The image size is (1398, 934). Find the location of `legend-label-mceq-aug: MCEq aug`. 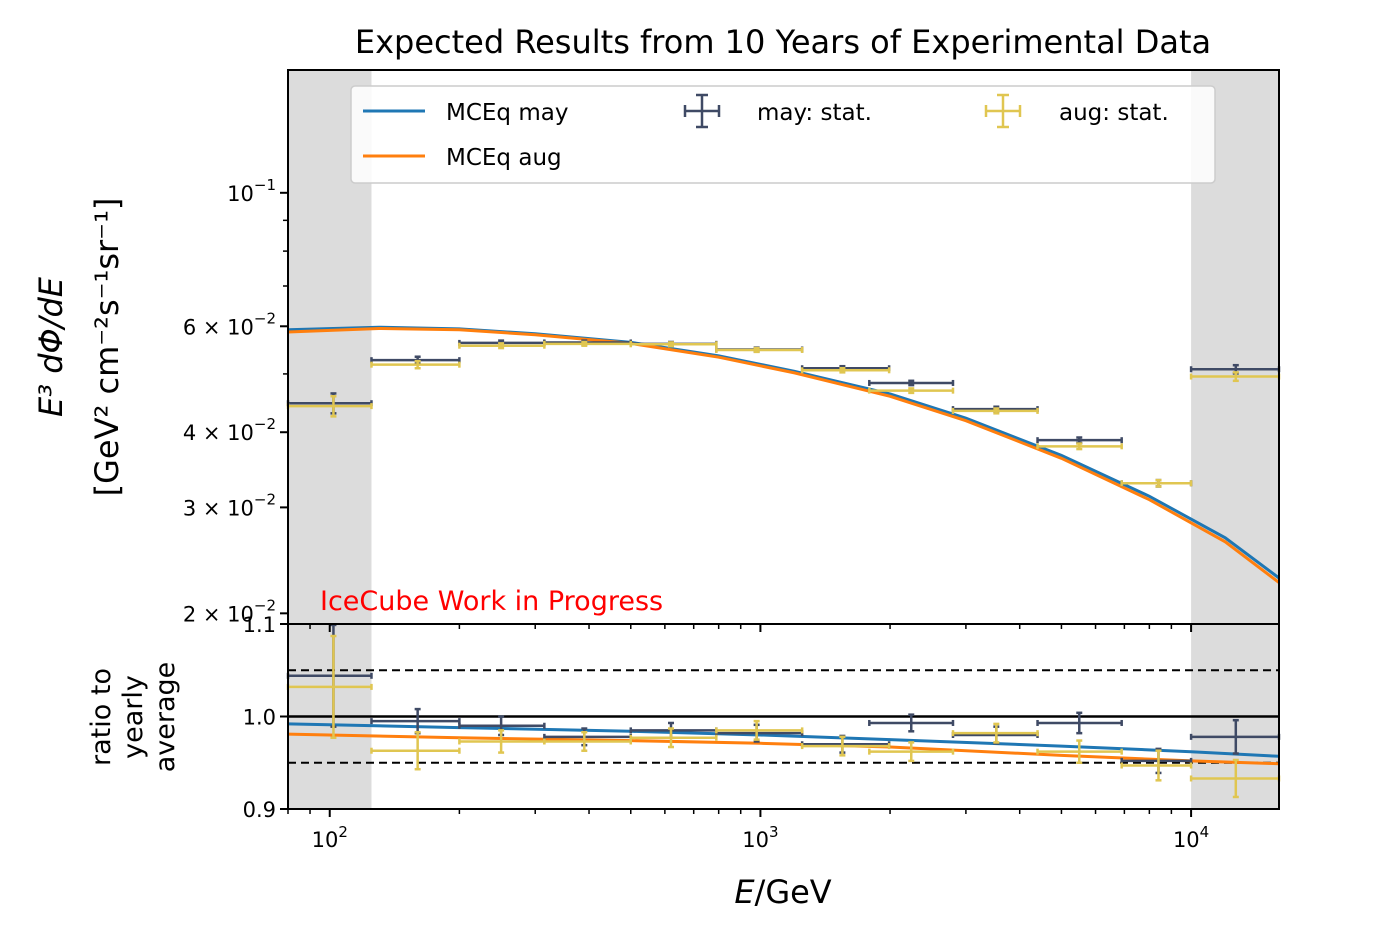

legend-label-mceq-aug: MCEq aug is located at coordinates (504, 158).